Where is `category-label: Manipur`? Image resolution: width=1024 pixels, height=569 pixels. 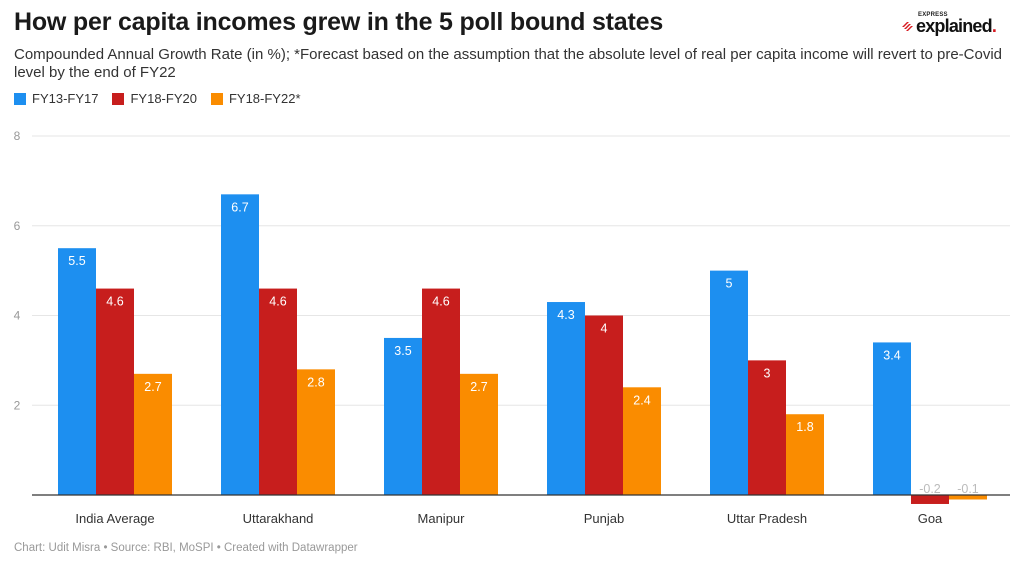 category-label: Manipur is located at coordinates (442, 518).